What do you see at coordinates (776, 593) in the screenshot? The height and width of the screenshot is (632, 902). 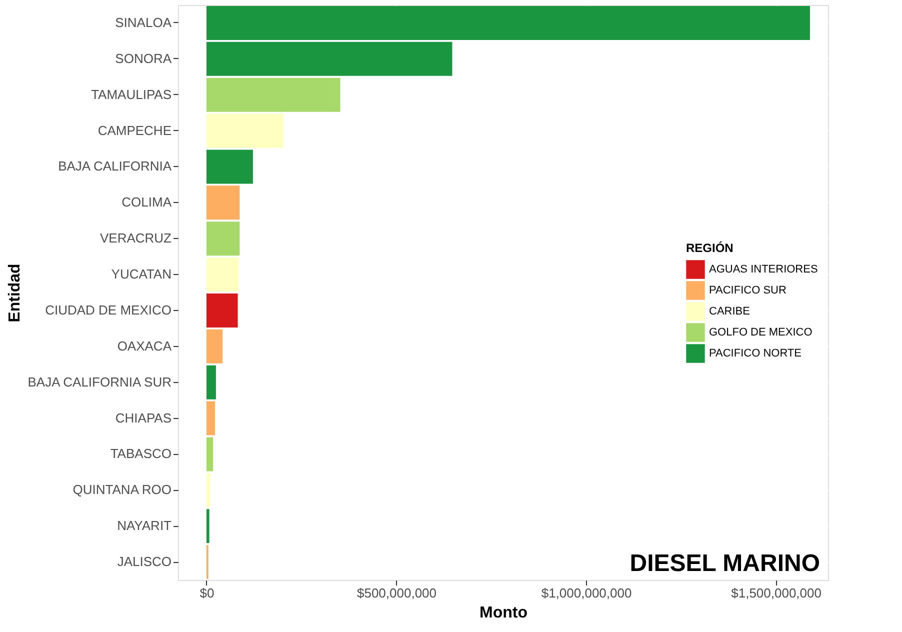 I see `x-tick-label: $1,500,000,000` at bounding box center [776, 593].